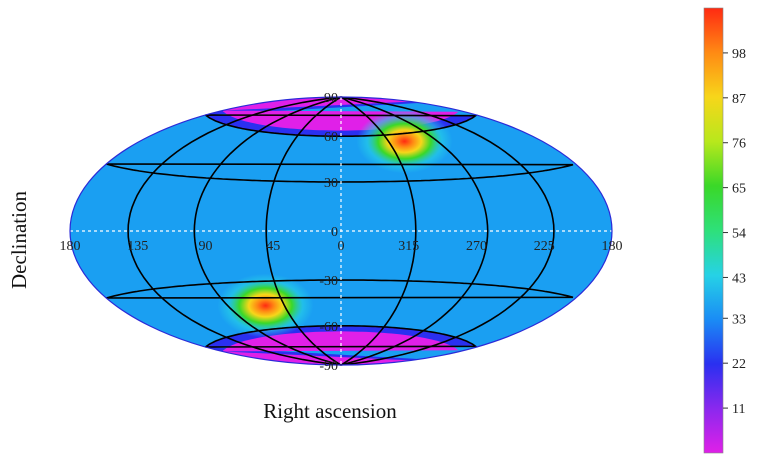 This screenshot has height=455, width=761. Describe the element at coordinates (739, 99) in the screenshot. I see `colorbar-tick-label: 87` at that location.